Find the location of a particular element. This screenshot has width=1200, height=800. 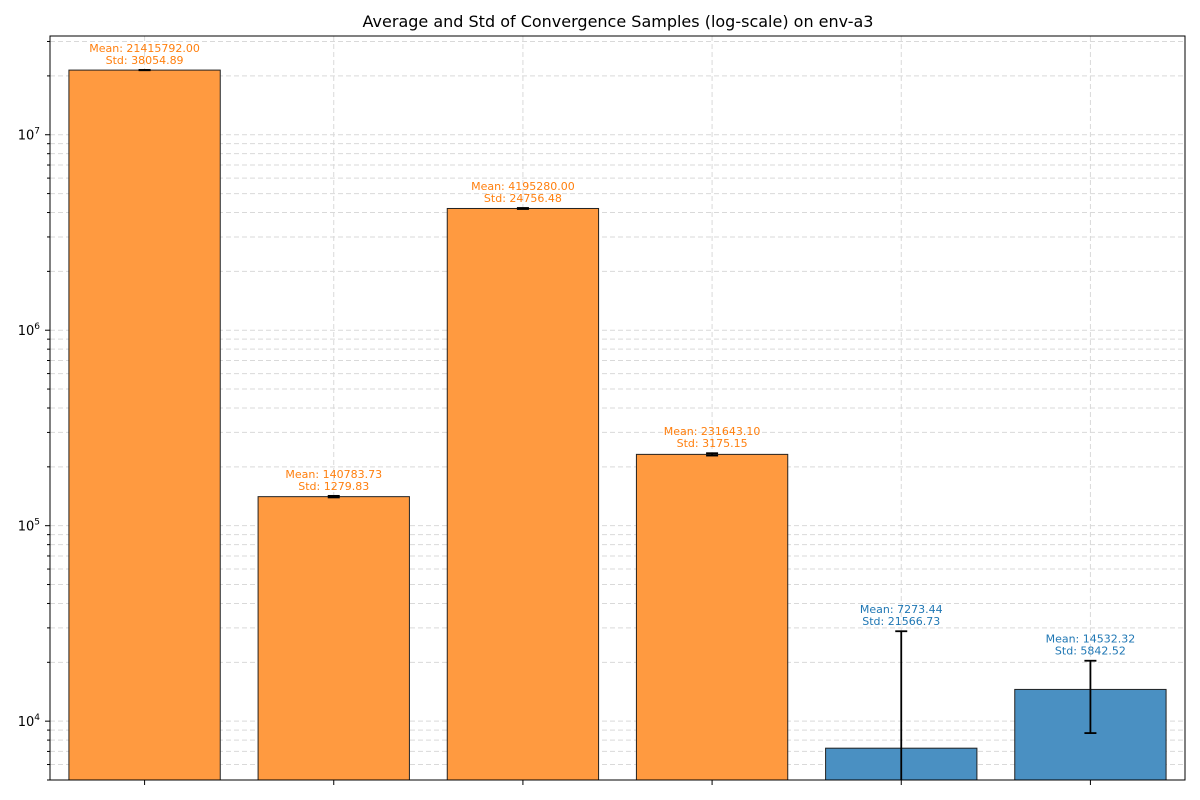

mean-label: Mean: 21415792.00 is located at coordinates (144, 48).